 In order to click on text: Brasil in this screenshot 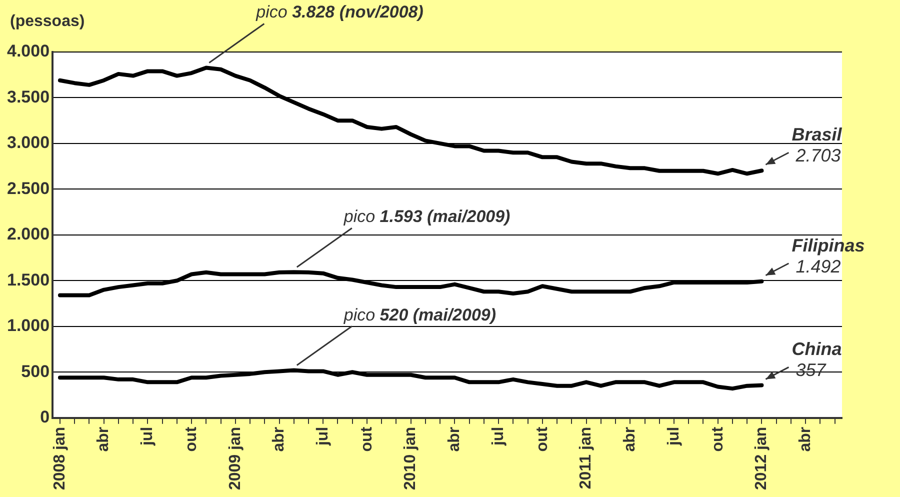, I will do `click(817, 134)`.